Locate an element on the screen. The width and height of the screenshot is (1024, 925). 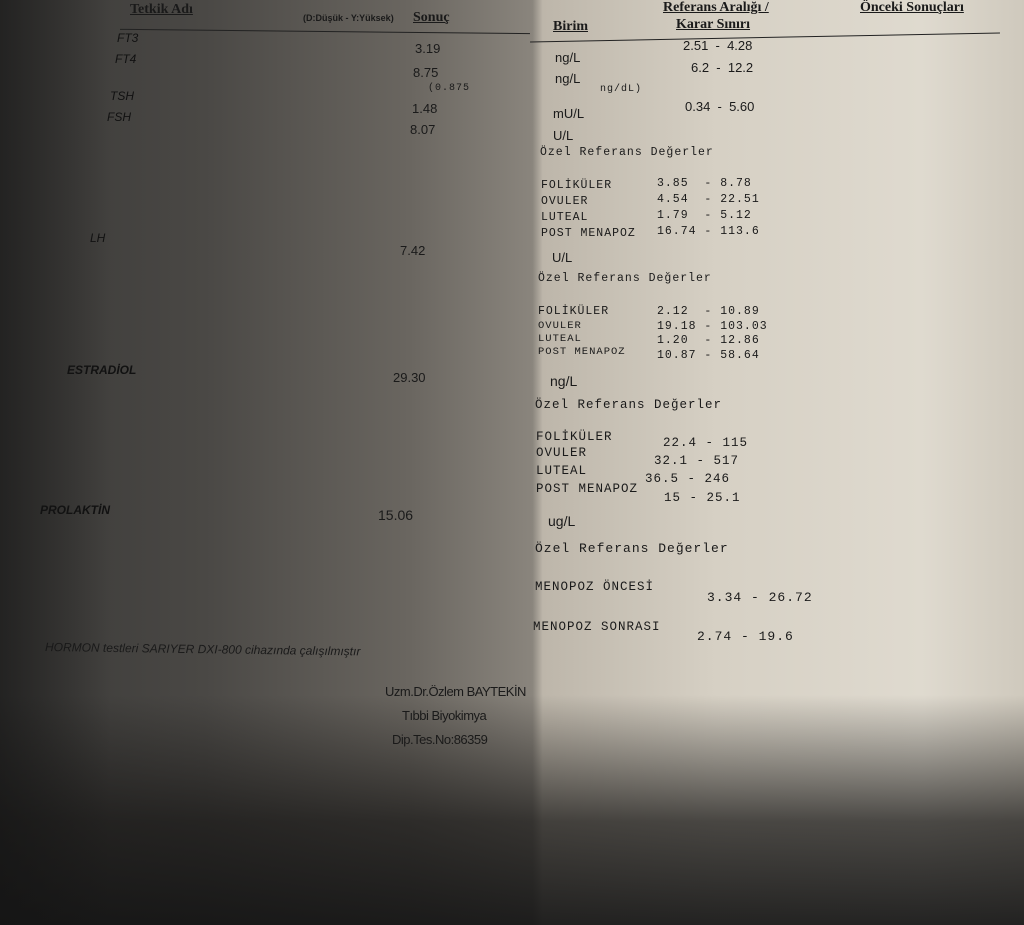
test-name: PROLAKTİN is located at coordinates (75, 510).